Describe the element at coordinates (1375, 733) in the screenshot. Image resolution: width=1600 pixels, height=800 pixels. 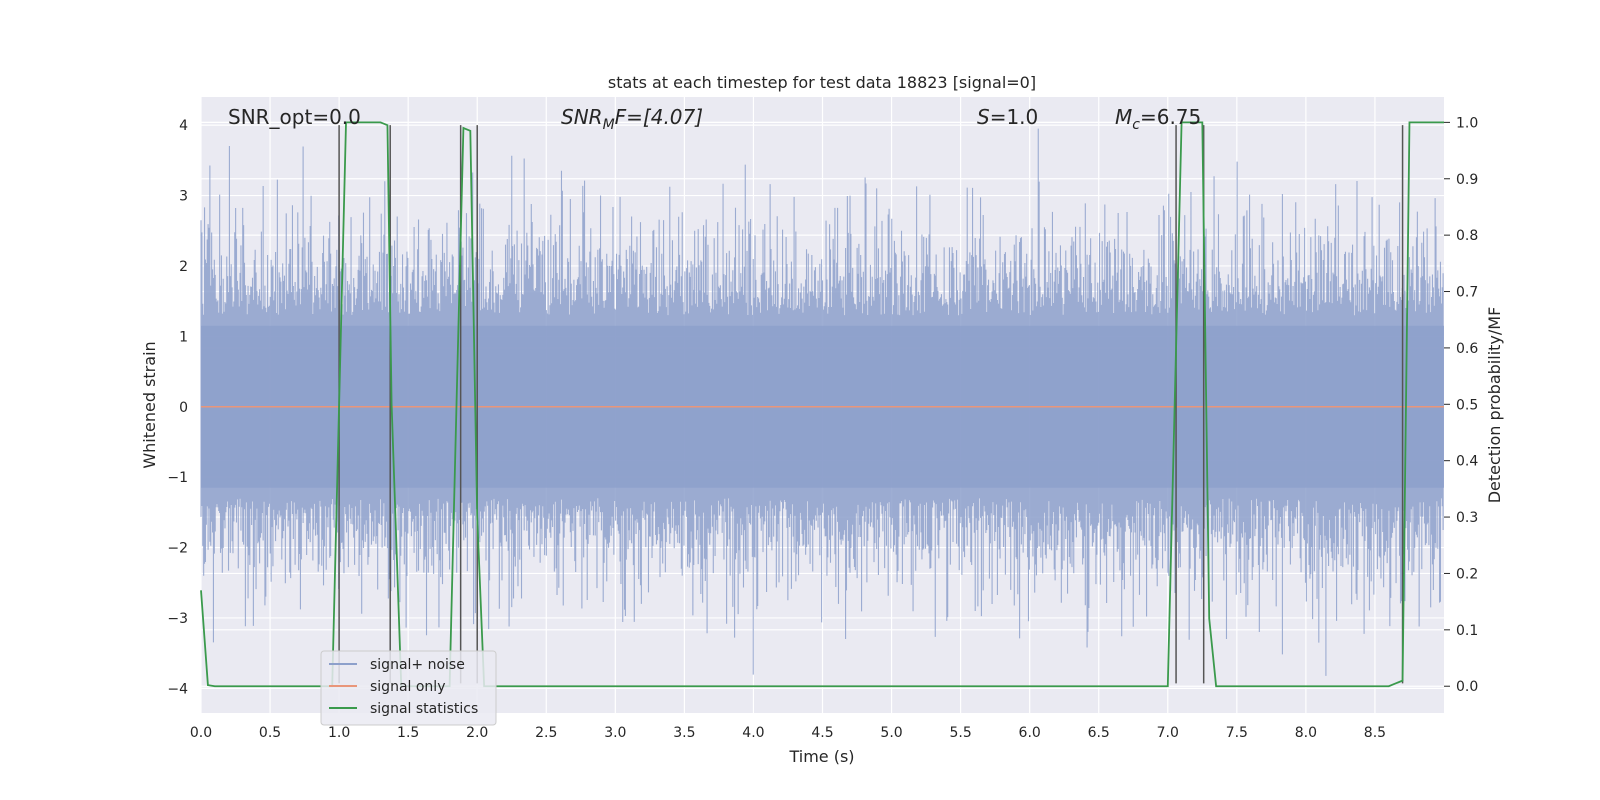
I see `x-tick-label-17: 8.5` at that location.